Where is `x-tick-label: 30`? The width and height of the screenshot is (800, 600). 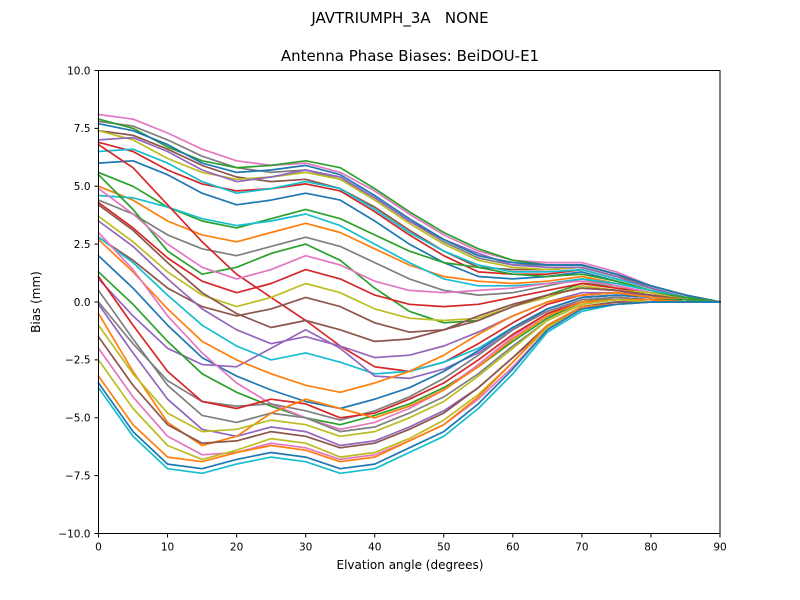
x-tick-label: 30 is located at coordinates (305, 548).